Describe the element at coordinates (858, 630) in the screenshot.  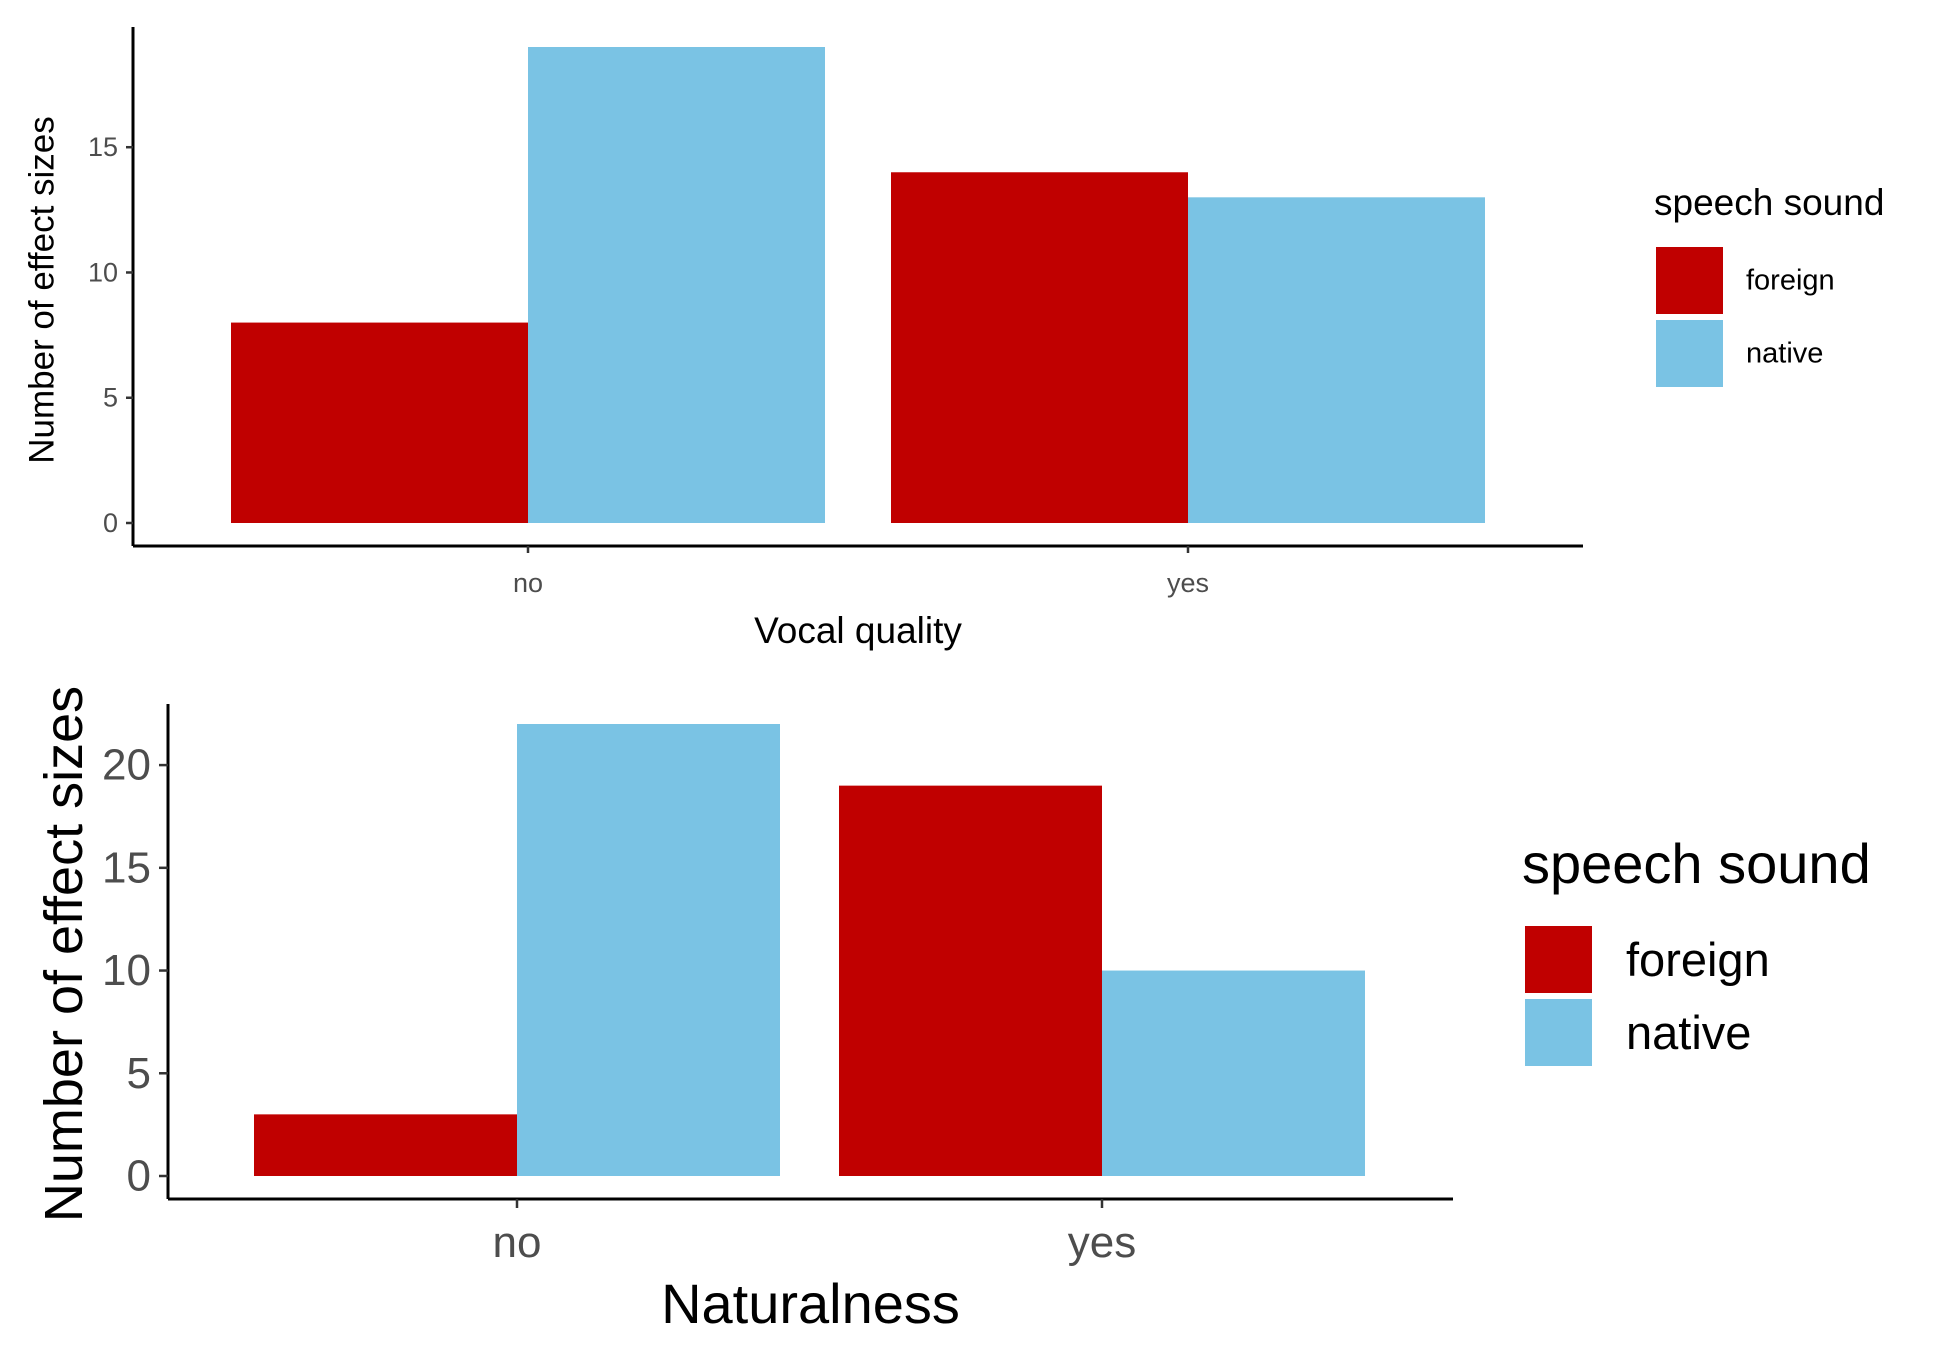
I see `x-axis-title: Vocal quality` at that location.